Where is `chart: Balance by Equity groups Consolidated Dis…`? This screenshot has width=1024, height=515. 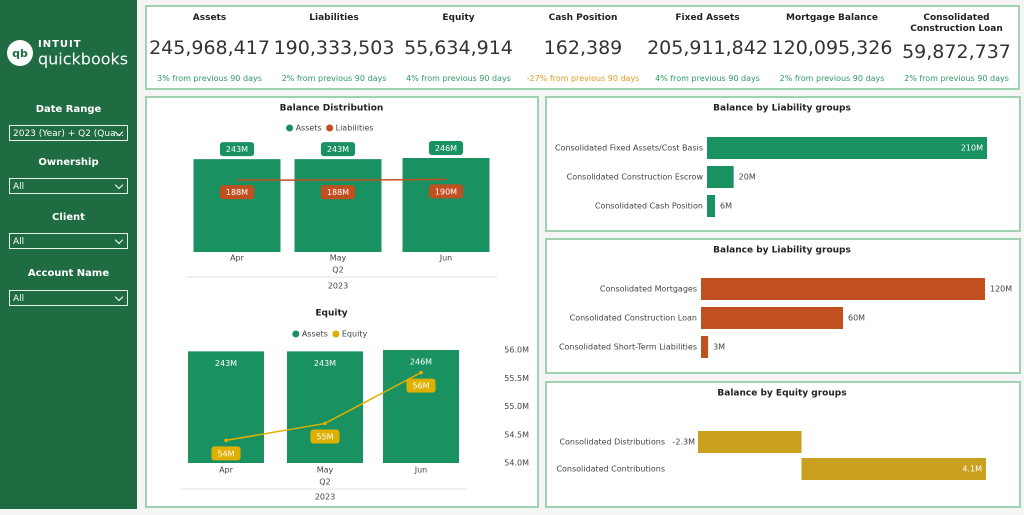
chart: Balance by Equity groups Consolidated Dis… is located at coordinates (771, 434).